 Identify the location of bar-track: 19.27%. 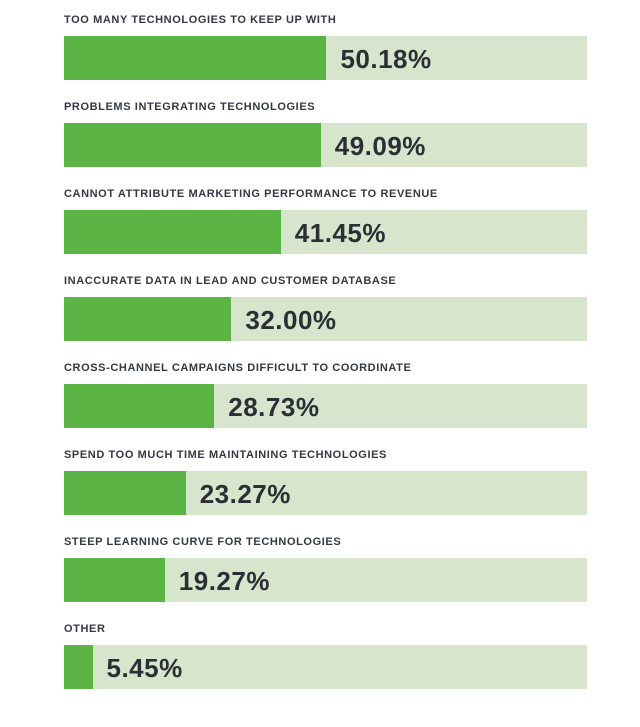
(325, 580).